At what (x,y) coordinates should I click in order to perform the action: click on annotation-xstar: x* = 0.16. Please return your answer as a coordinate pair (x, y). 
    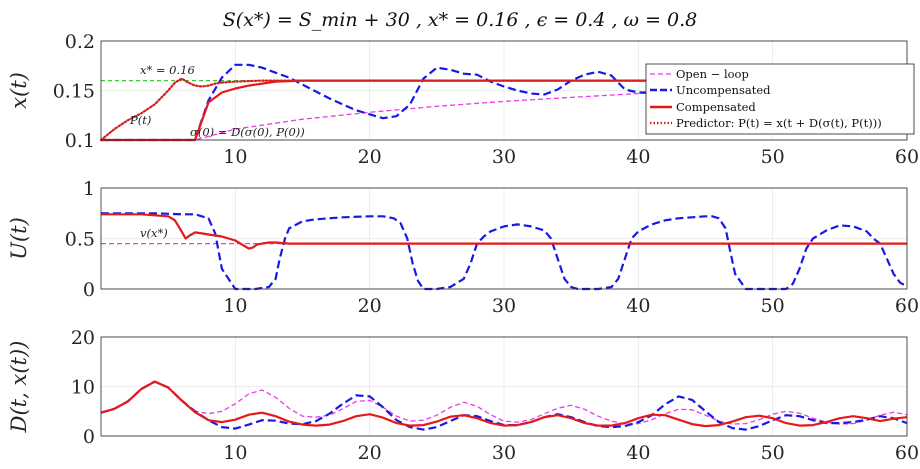
    Looking at the image, I should click on (167, 70).